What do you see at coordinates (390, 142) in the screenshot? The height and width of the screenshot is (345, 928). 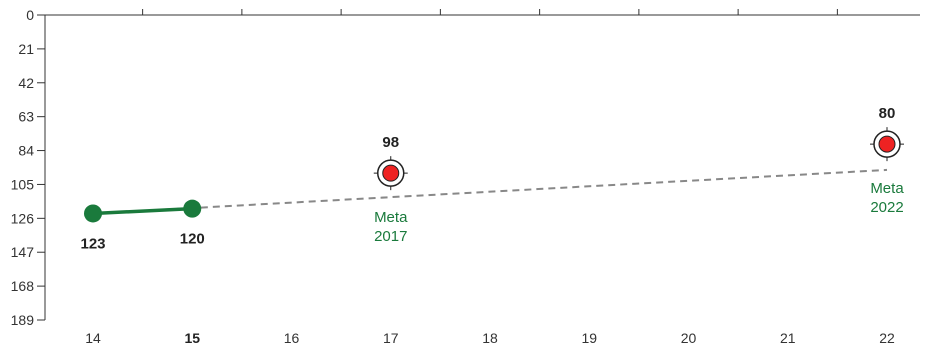 I see `target-value-label: 98` at bounding box center [390, 142].